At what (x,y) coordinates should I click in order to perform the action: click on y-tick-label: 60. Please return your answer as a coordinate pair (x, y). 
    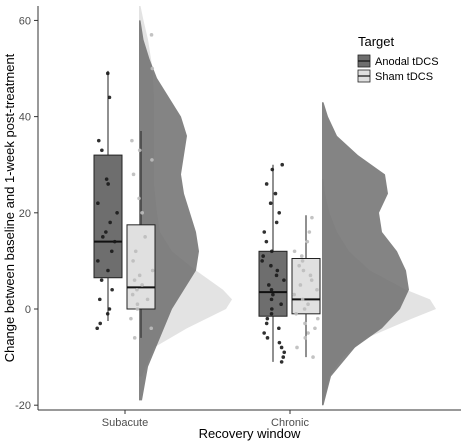
    Looking at the image, I should click on (25, 21).